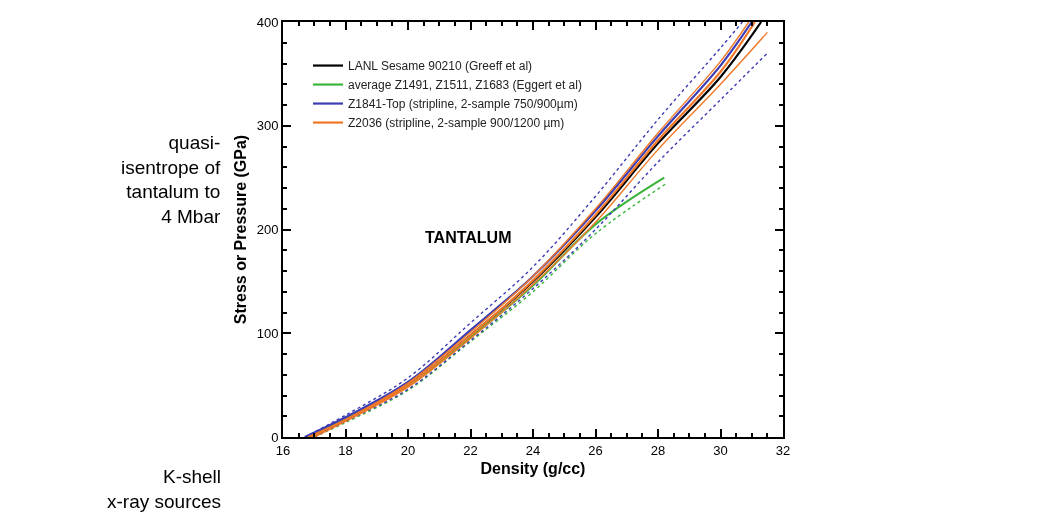 The height and width of the screenshot is (527, 1042). Describe the element at coordinates (267, 230) in the screenshot. I see `y-tick-label: 200` at that location.